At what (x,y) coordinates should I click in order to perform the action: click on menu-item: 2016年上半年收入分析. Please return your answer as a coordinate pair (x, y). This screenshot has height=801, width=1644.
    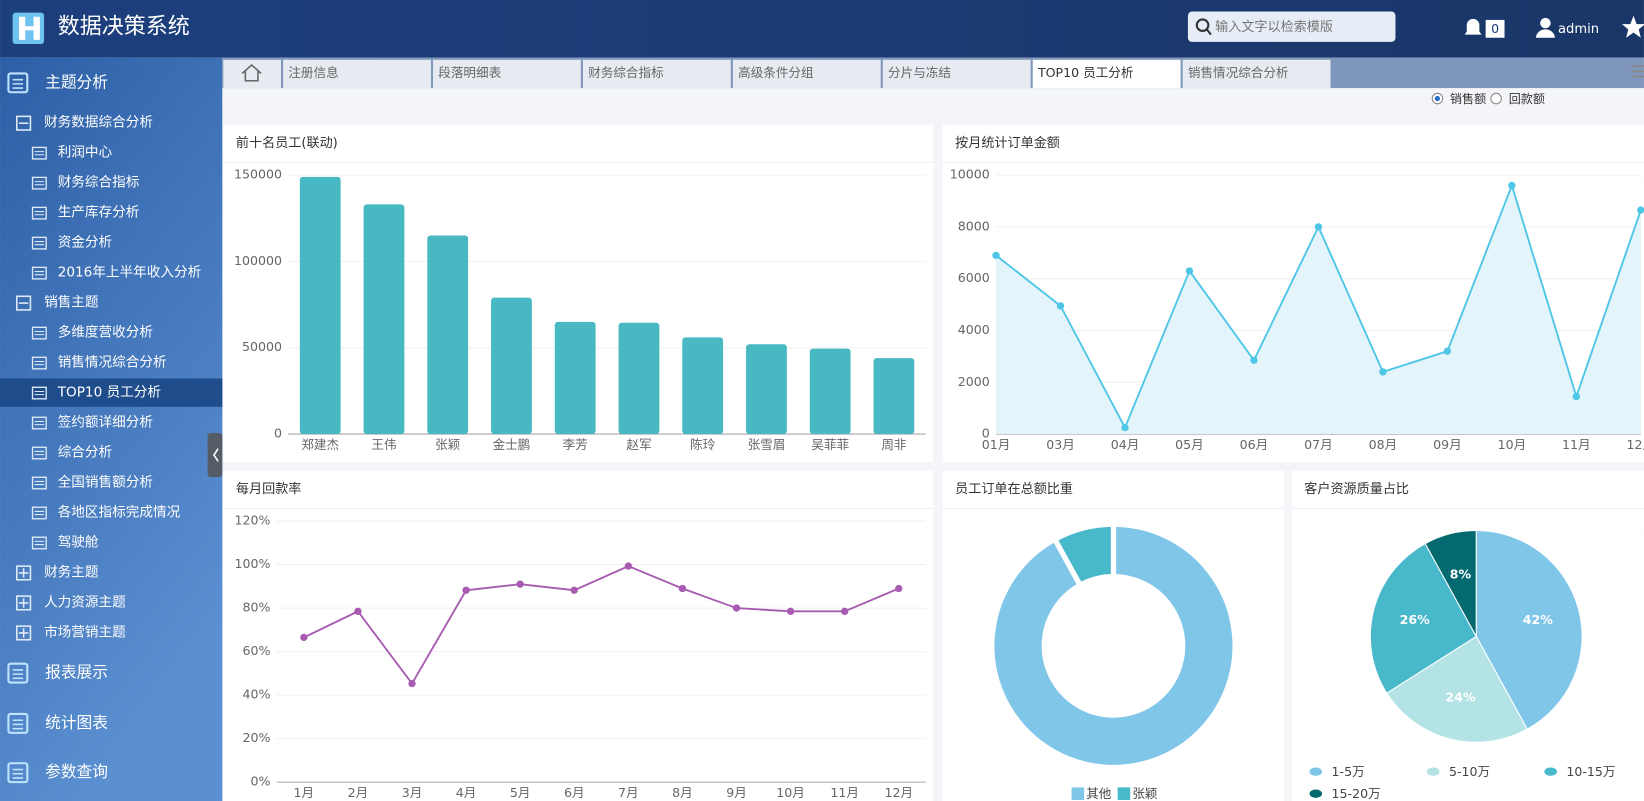
    Looking at the image, I should click on (130, 273).